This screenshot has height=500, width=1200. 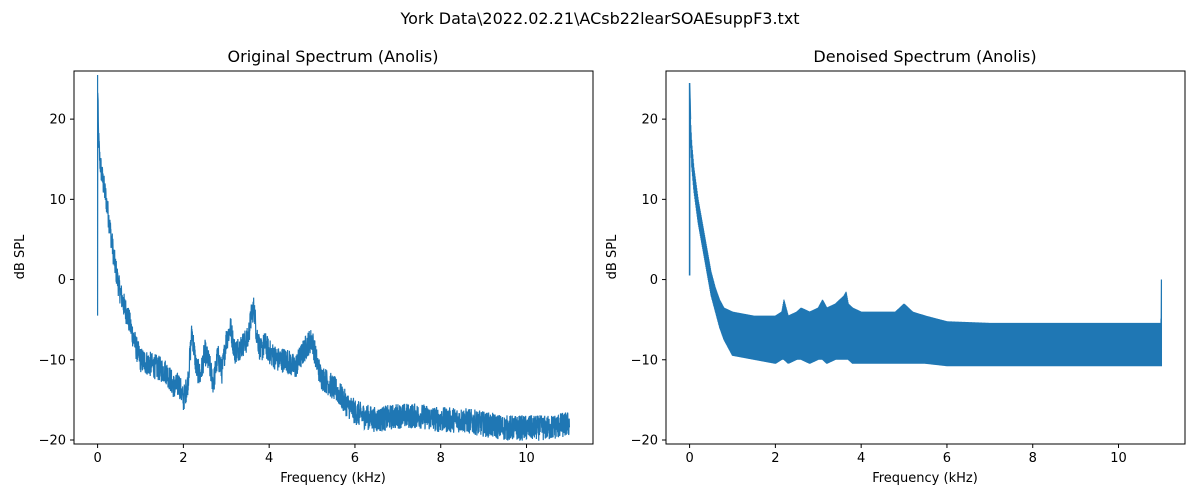 I want to click on denoised-spectrum-x-tick-label: 2, so click(x=775, y=458).